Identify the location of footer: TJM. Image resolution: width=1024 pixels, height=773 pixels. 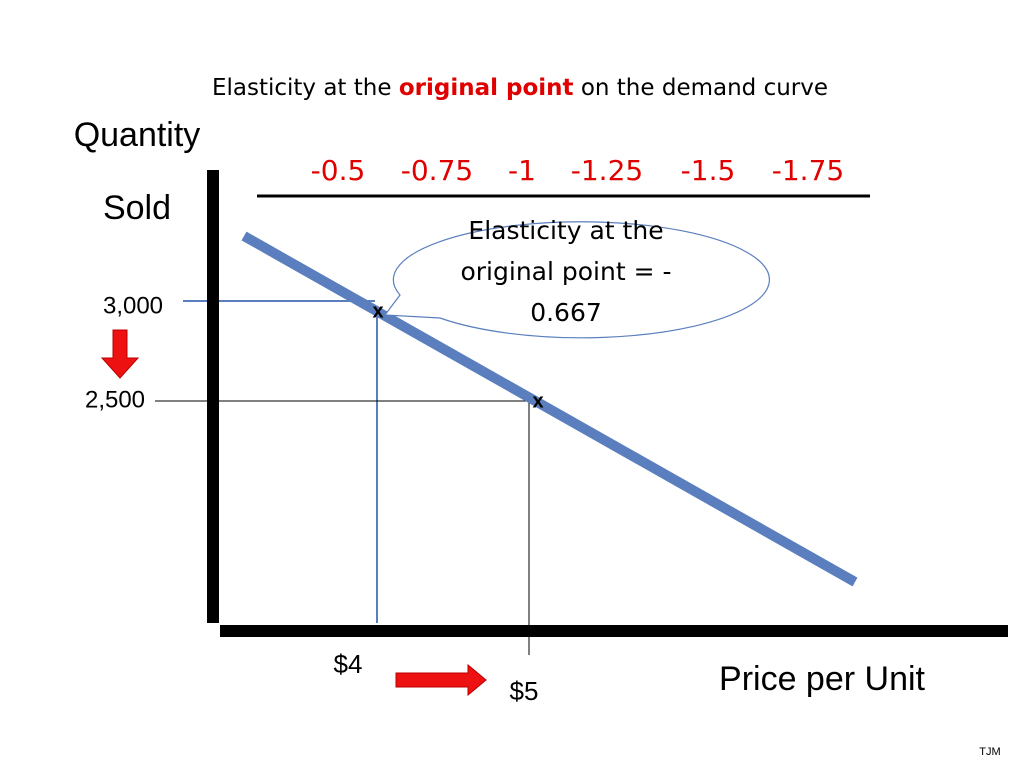
(989, 752).